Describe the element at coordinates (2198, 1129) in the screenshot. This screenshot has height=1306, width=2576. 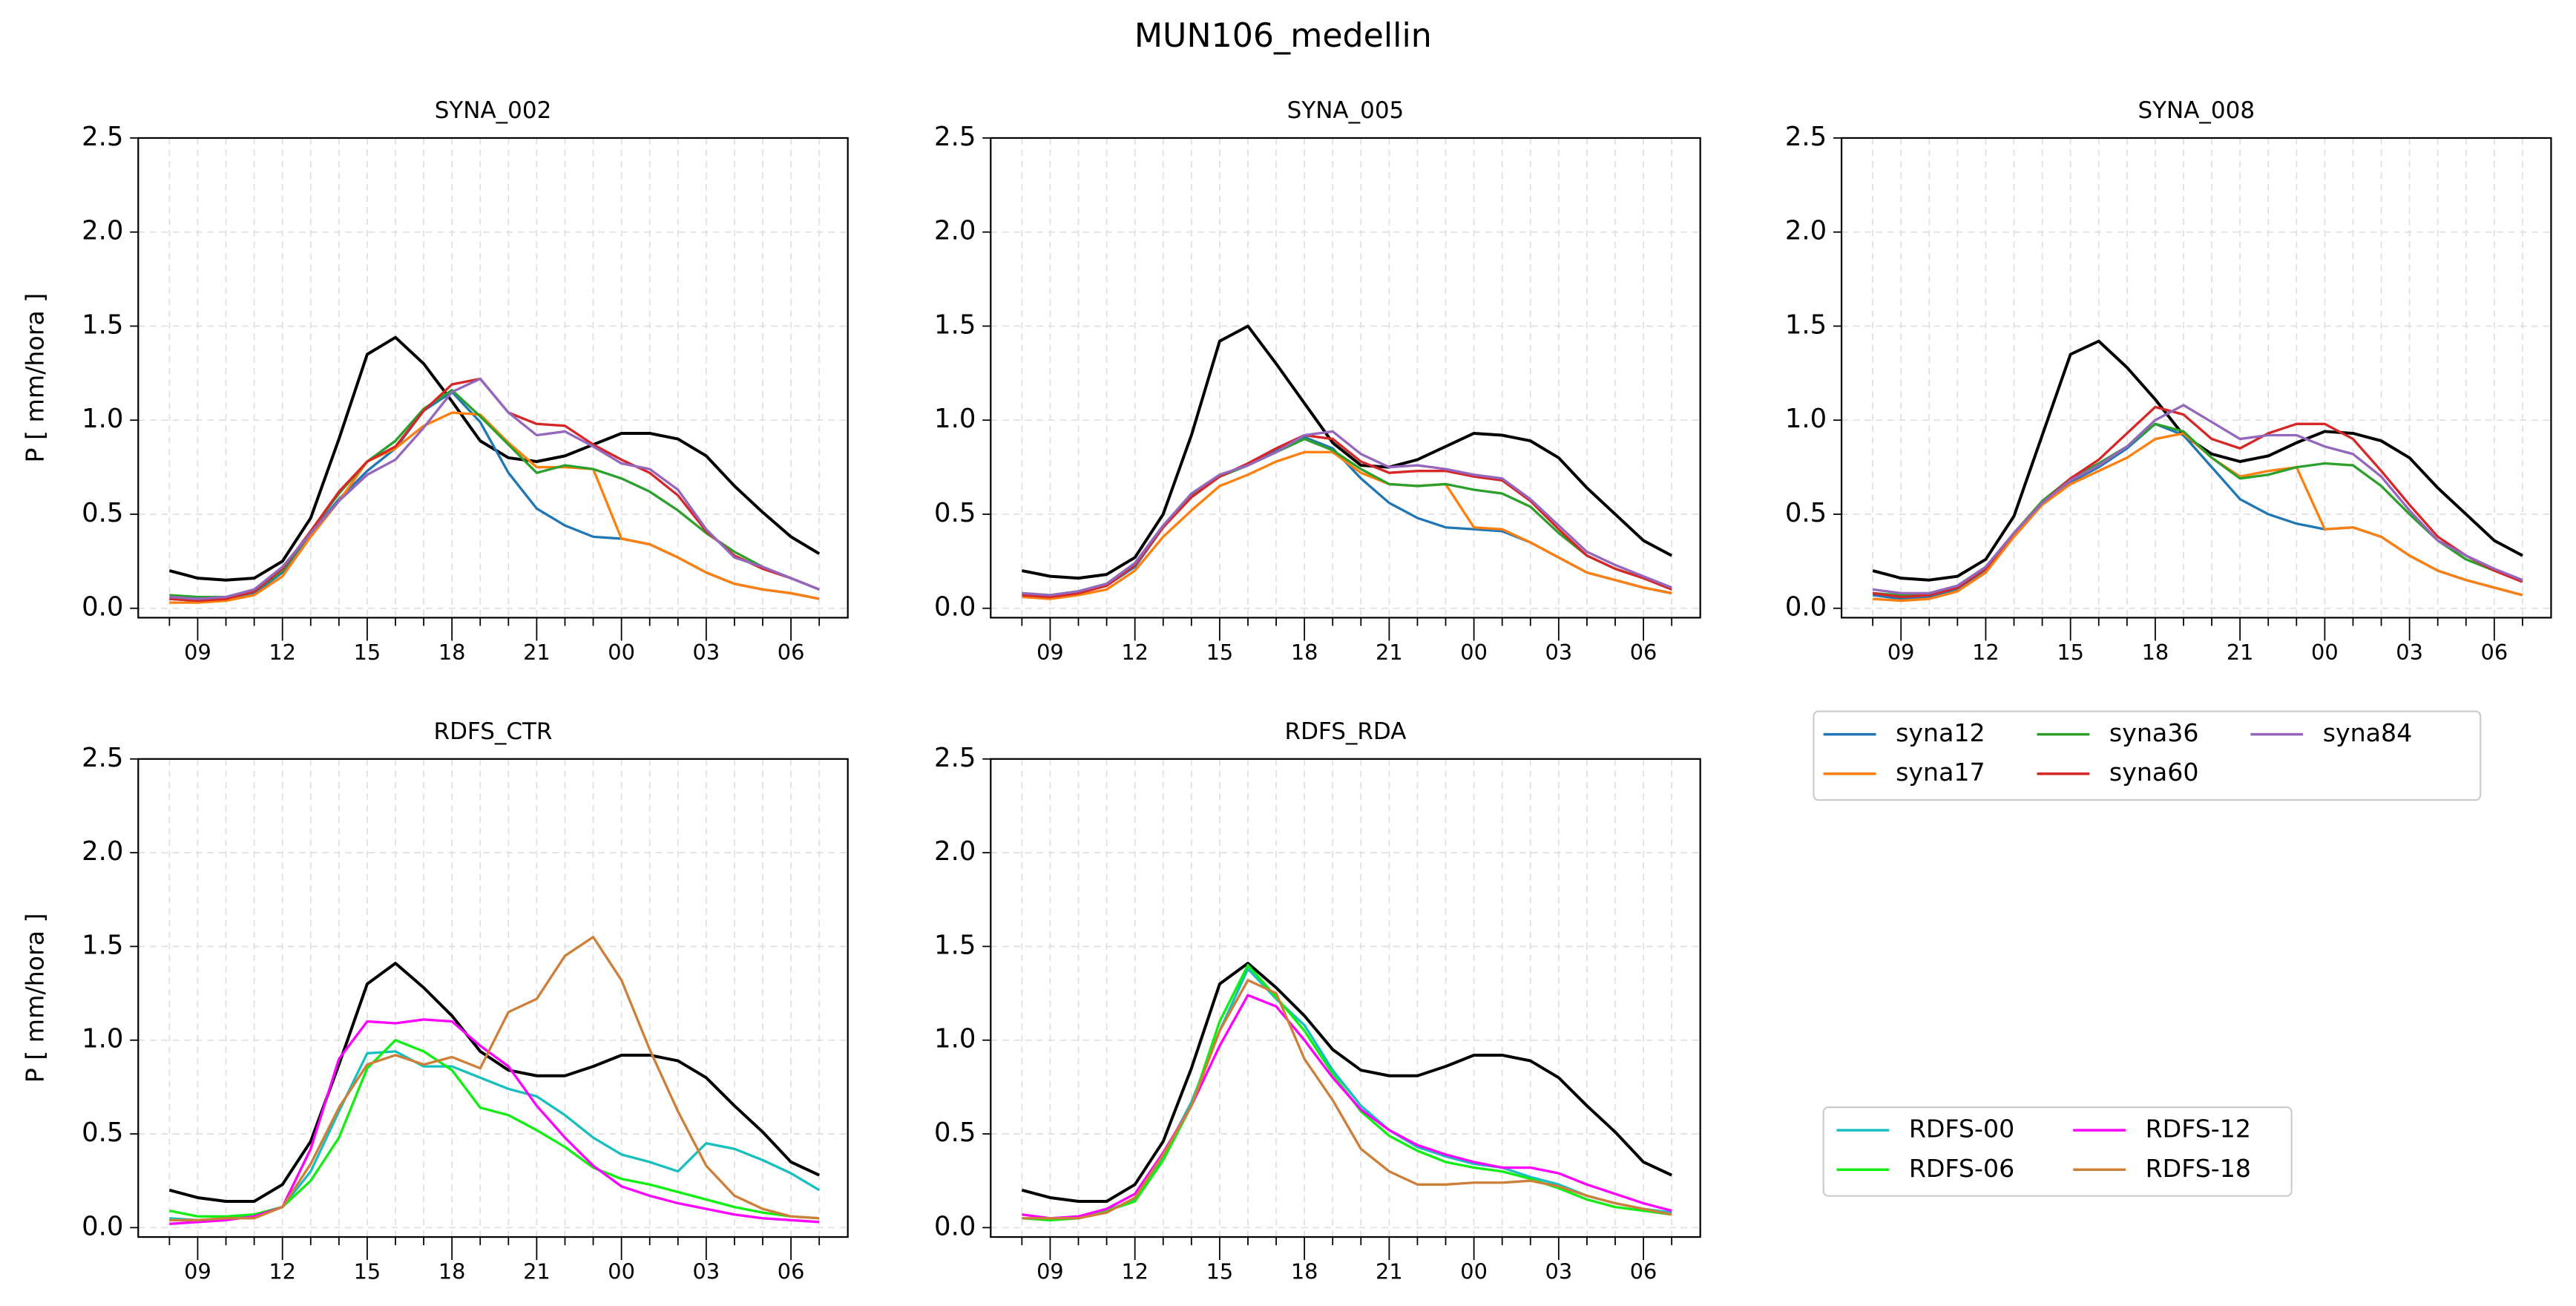
I see `legend-label: RDFS-12` at that location.